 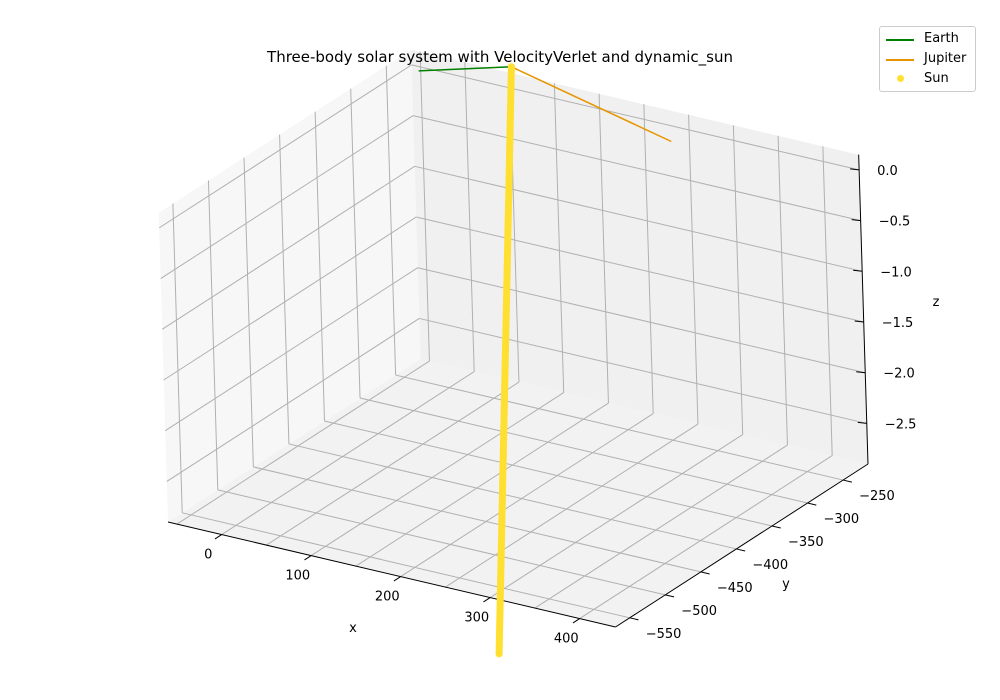 What do you see at coordinates (900, 40) in the screenshot?
I see `legend-earth-line-icon` at bounding box center [900, 40].